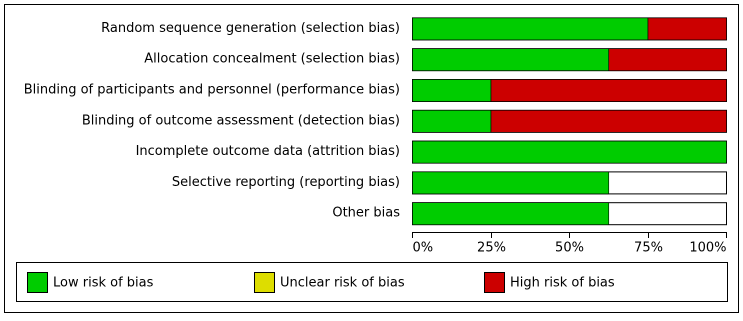 Image resolution: width=743 pixels, height=321 pixels. What do you see at coordinates (569, 248) in the screenshot?
I see `x-tick-label: 50%` at bounding box center [569, 248].